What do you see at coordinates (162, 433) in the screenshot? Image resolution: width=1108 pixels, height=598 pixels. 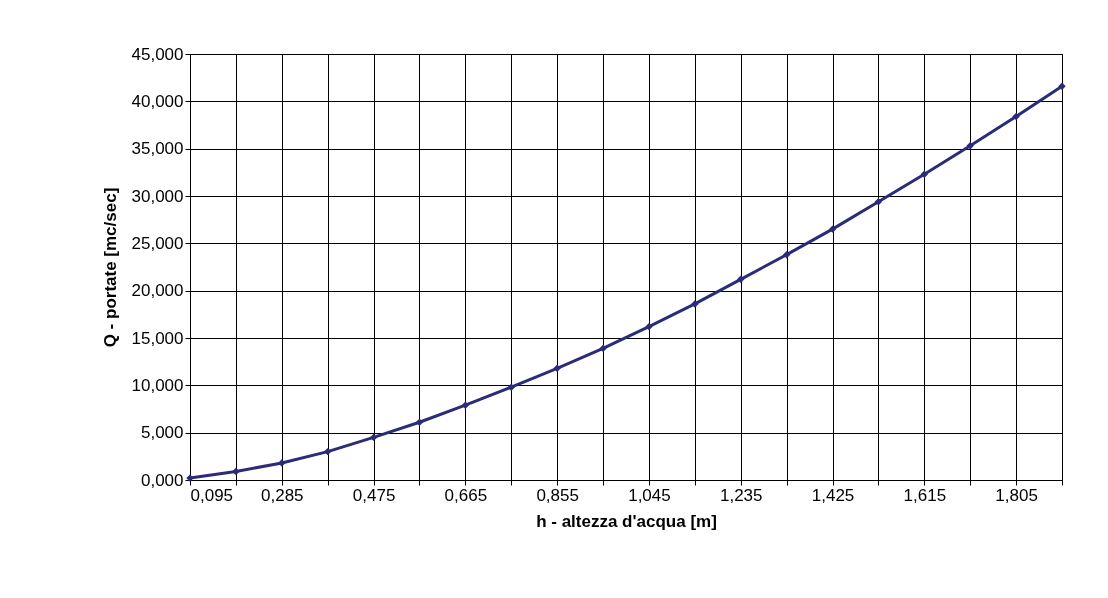 I see `y-tick-label: 5,000` at bounding box center [162, 433].